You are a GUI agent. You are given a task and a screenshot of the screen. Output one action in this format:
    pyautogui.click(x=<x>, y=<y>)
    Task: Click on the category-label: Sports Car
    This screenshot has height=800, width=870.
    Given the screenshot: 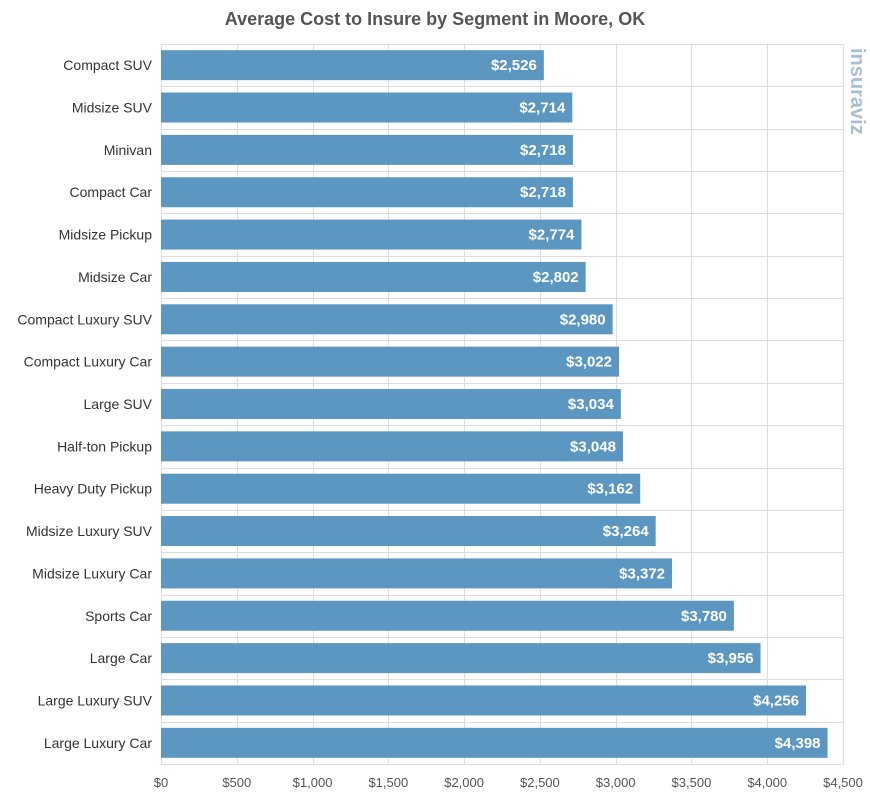 What is the action you would take?
    pyautogui.click(x=118, y=616)
    